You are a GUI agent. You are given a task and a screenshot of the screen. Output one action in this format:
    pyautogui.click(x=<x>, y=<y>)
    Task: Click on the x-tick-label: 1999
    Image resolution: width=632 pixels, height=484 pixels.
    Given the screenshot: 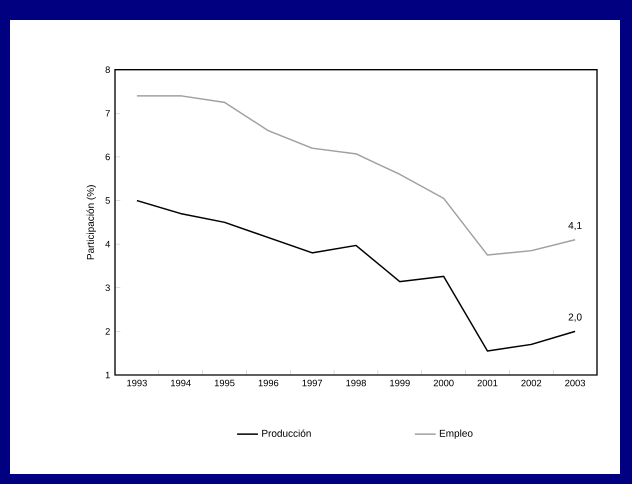 What is the action you would take?
    pyautogui.click(x=400, y=383)
    